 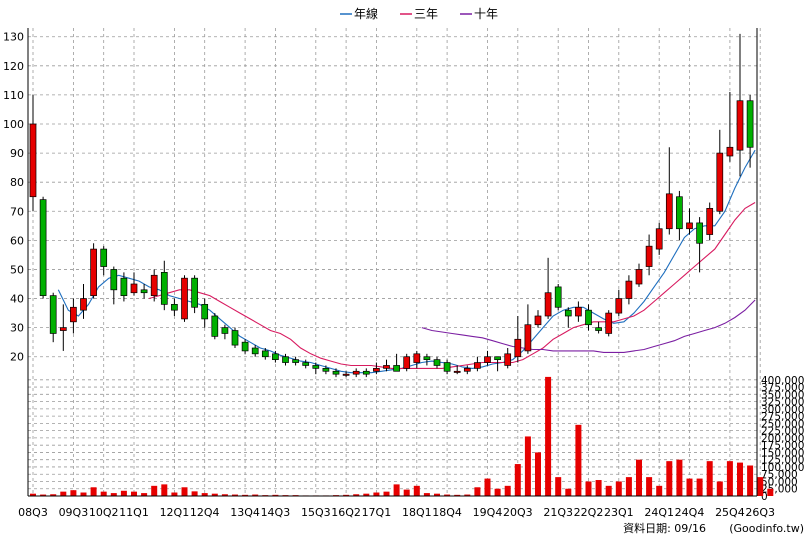 What do you see at coordinates (17, 240) in the screenshot?
I see `price-tick-label: 60` at bounding box center [17, 240].